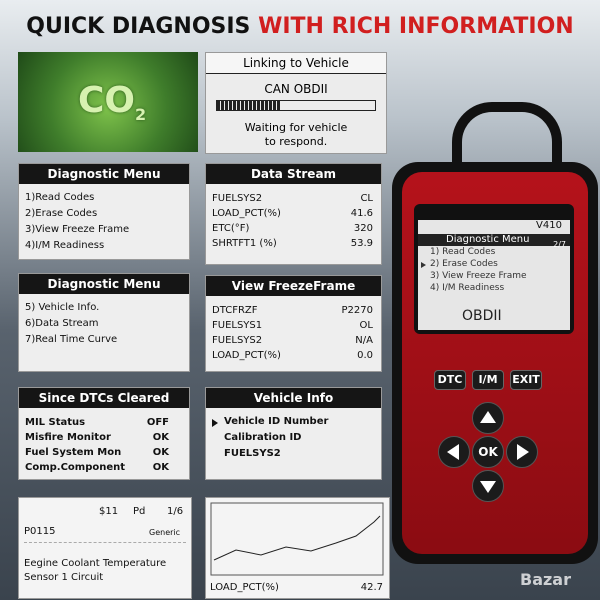 The height and width of the screenshot is (600, 600). I want to click on screen-cursor, so click(423, 265).